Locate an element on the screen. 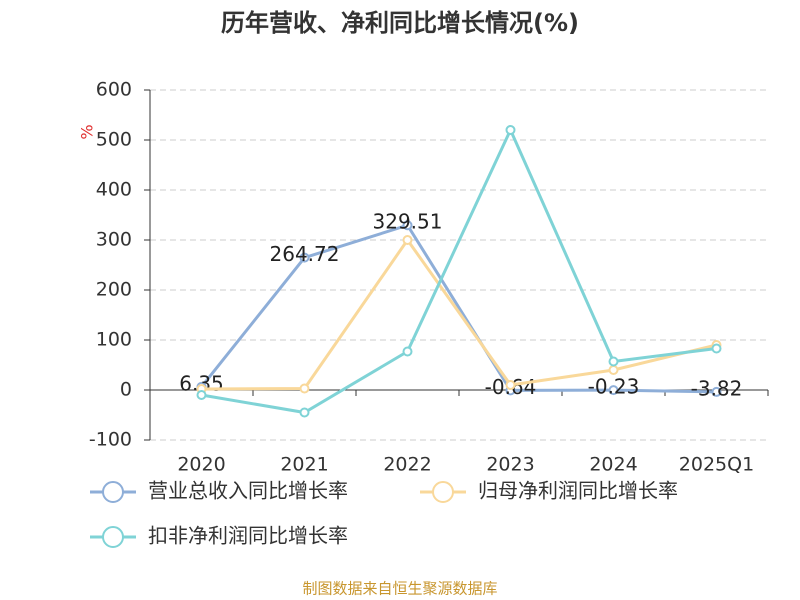 This screenshot has width=800, height=600. y-tick-label: 100 is located at coordinates (114, 340).